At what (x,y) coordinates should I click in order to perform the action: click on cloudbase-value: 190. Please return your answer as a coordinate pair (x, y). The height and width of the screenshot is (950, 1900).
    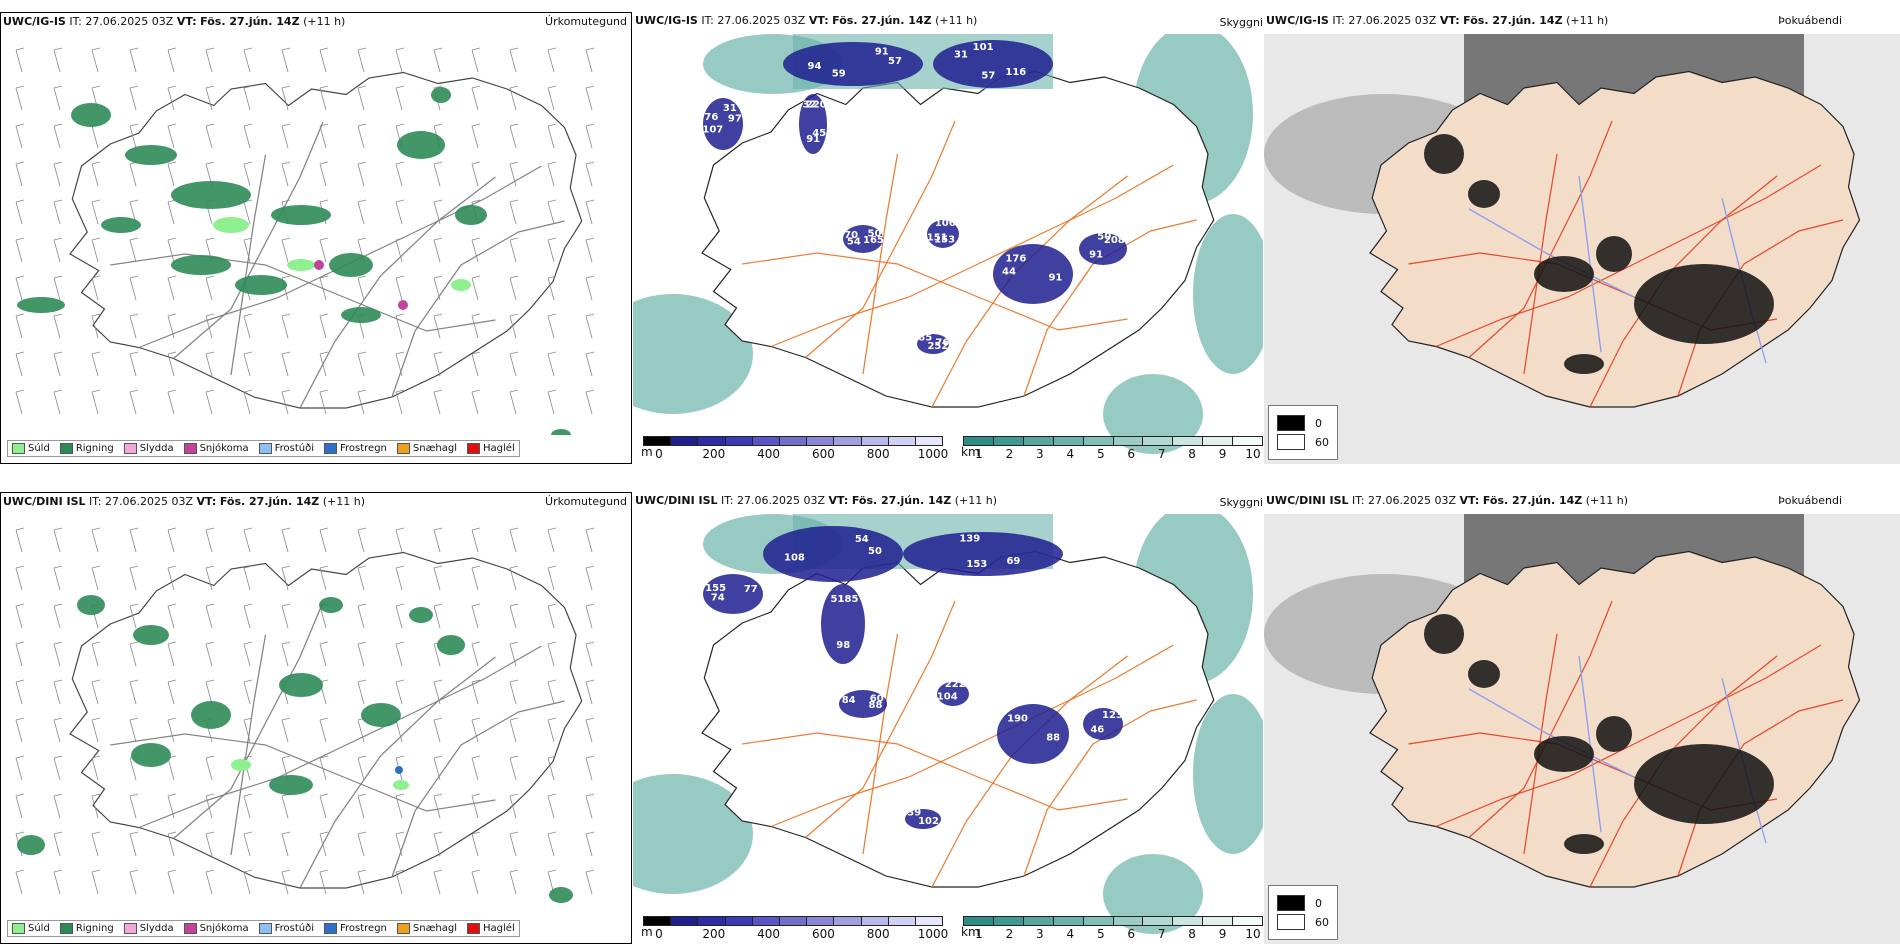
    Looking at the image, I should click on (1017, 718).